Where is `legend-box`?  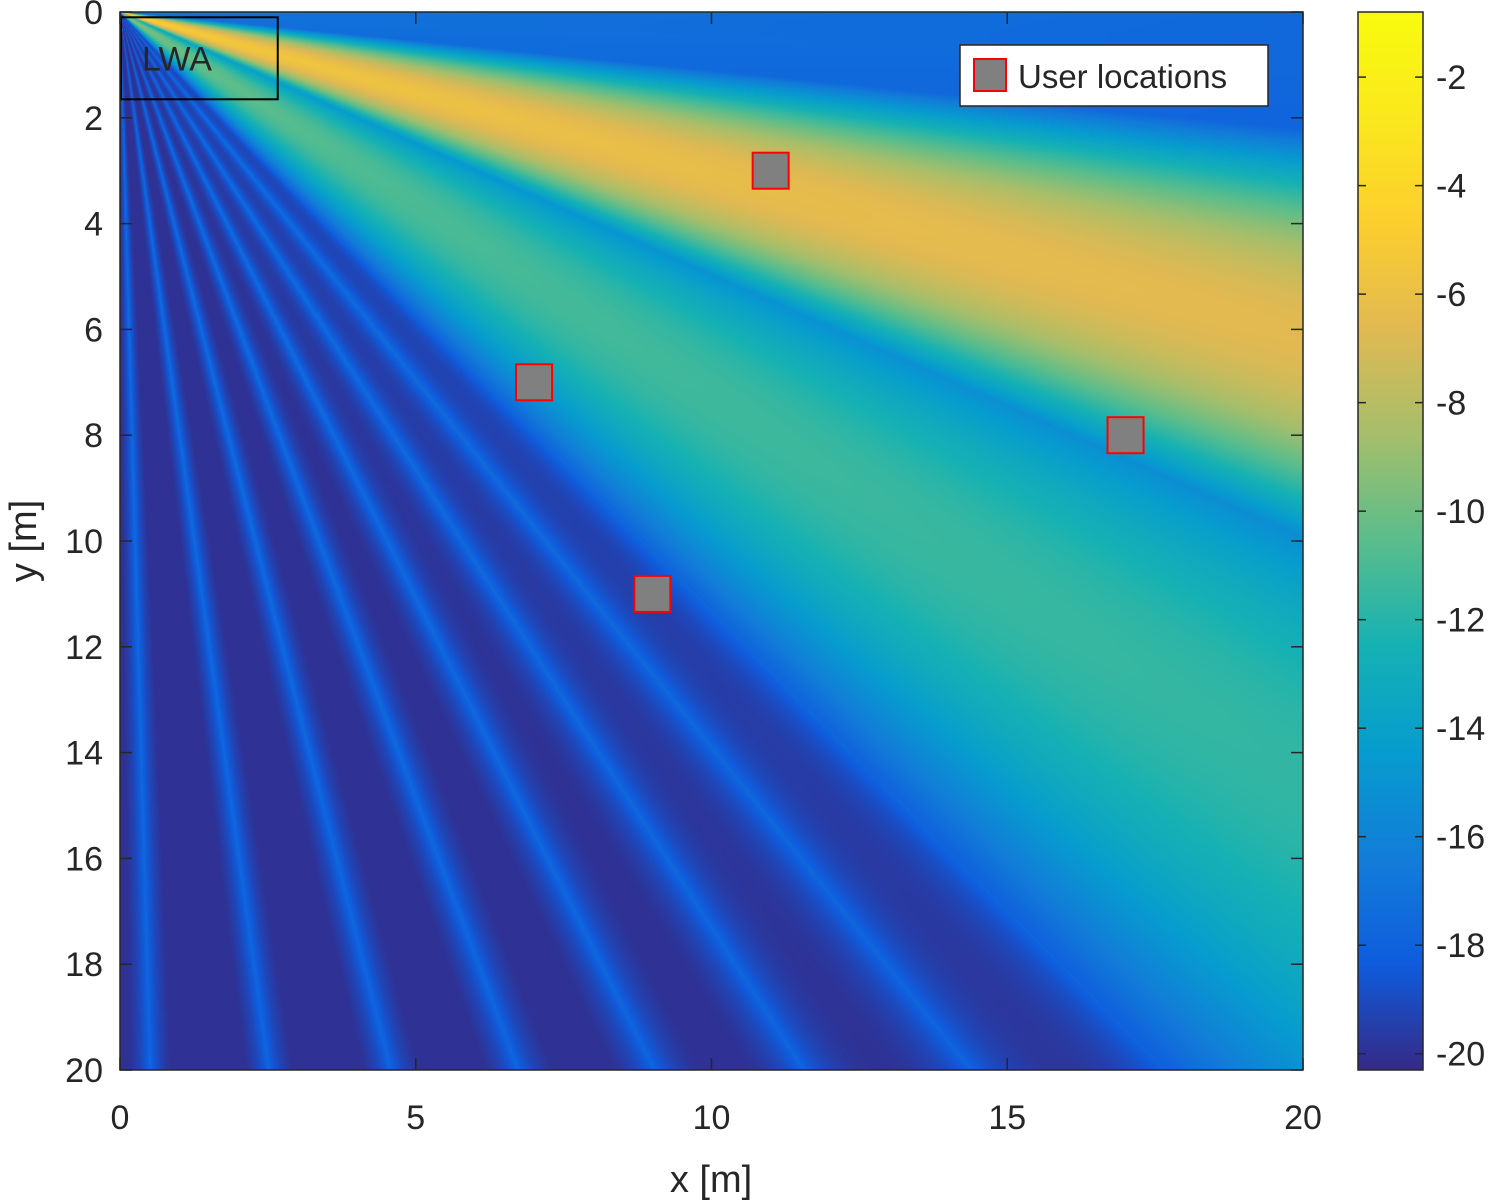
legend-box is located at coordinates (1114, 75).